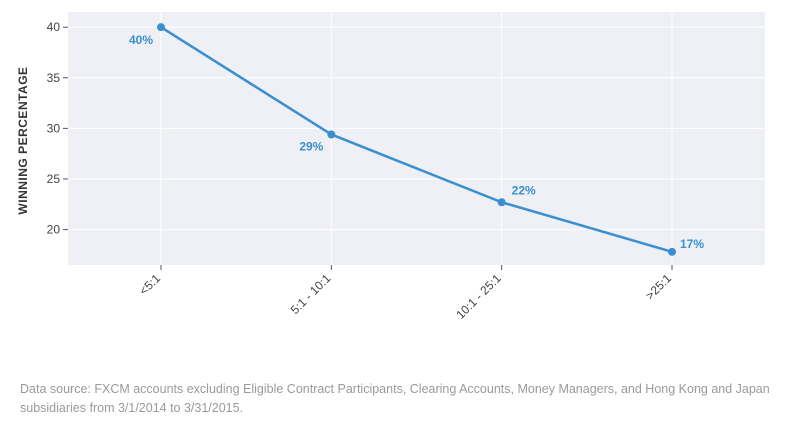  Describe the element at coordinates (54, 78) in the screenshot. I see `y-tick-label: 35` at that location.